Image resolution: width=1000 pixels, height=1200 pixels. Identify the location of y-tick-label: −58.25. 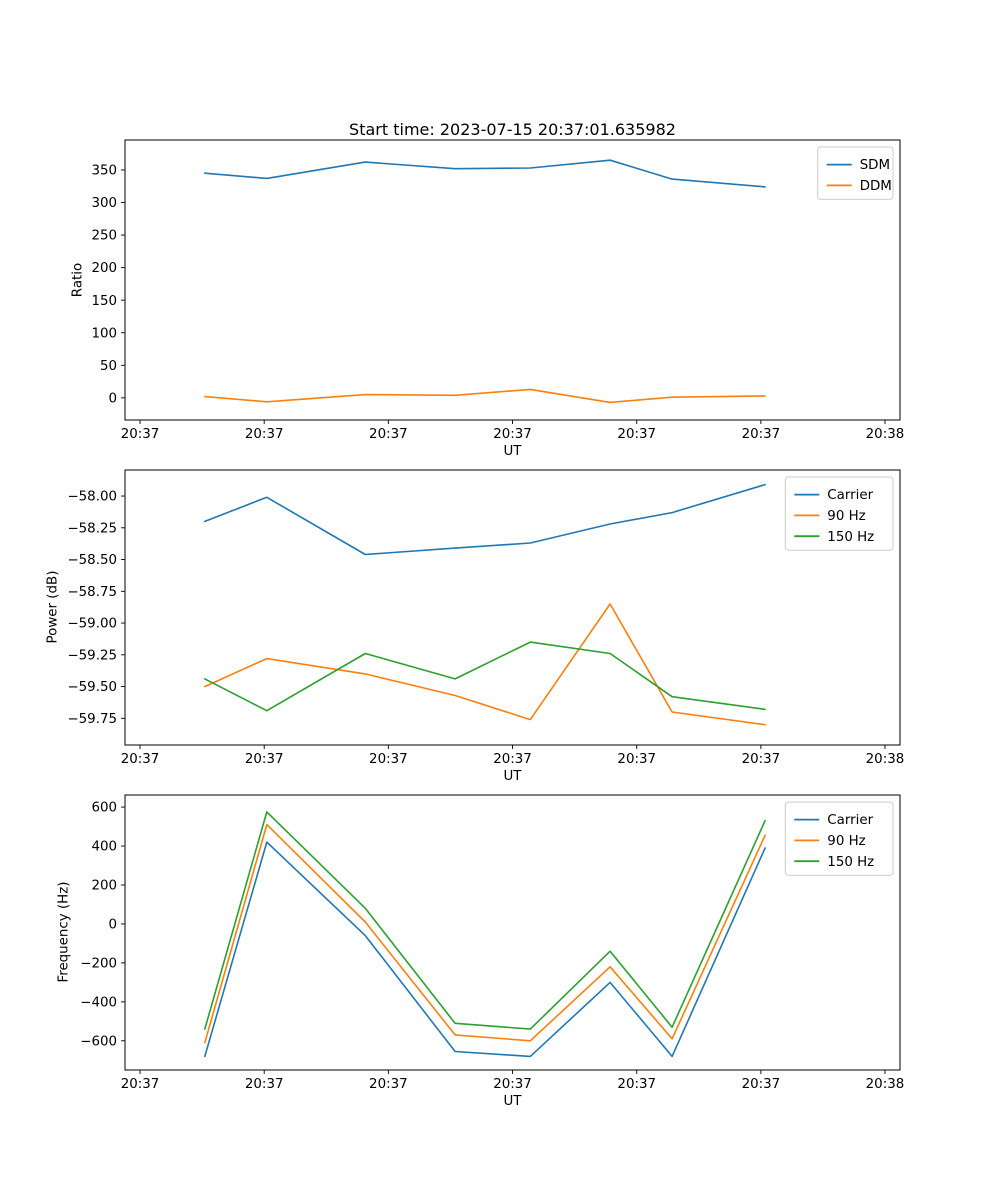
(92, 528).